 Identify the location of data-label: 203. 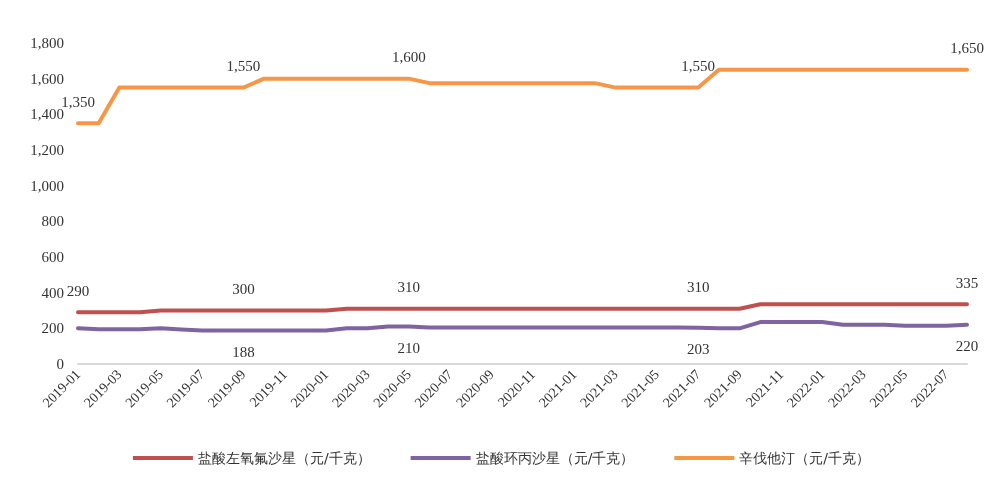
(698, 349).